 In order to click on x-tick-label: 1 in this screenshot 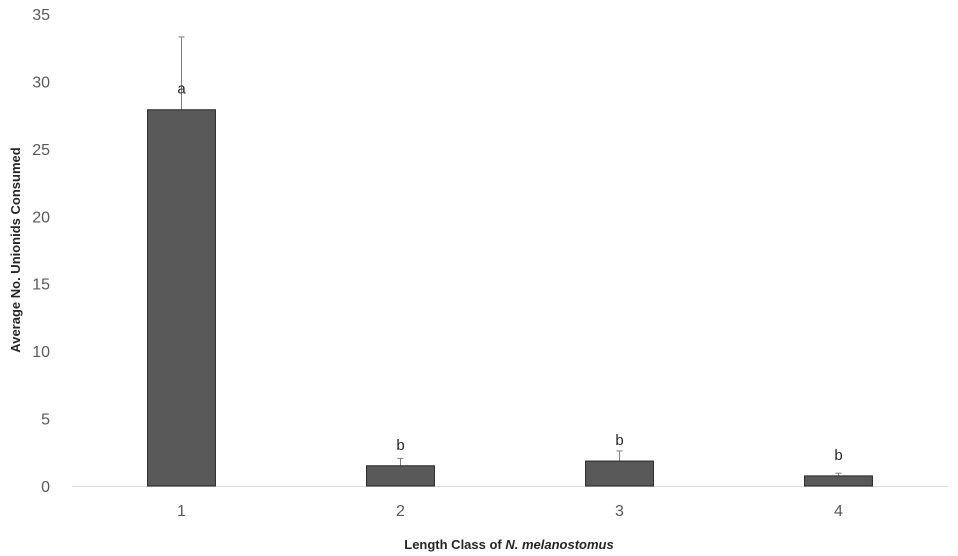, I will do `click(181, 511)`.